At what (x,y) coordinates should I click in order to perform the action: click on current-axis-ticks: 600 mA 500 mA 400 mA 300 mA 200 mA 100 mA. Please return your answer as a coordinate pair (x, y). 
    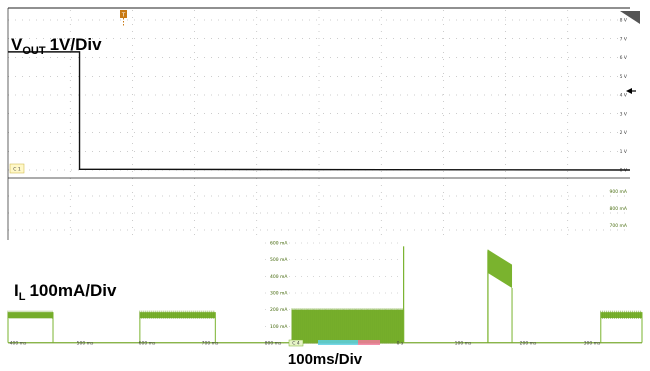
    Looking at the image, I should click on (279, 285).